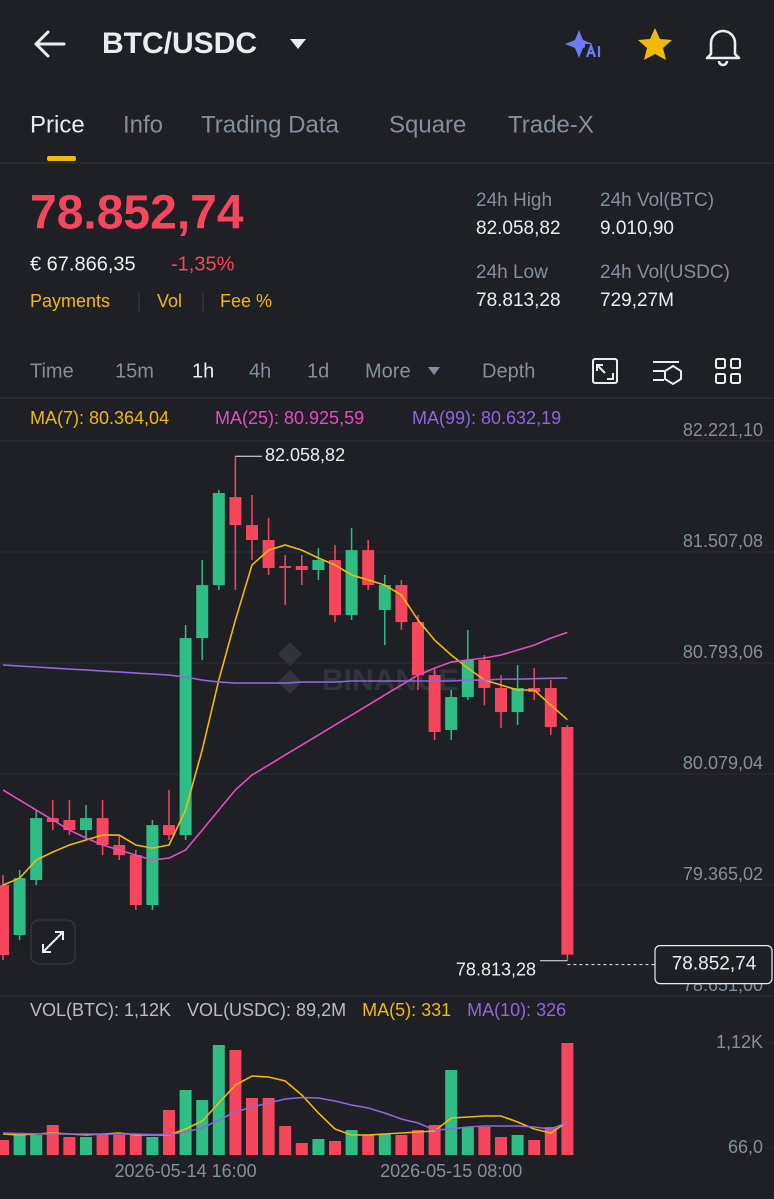  Describe the element at coordinates (427, 124) in the screenshot. I see `tab: Square` at that location.